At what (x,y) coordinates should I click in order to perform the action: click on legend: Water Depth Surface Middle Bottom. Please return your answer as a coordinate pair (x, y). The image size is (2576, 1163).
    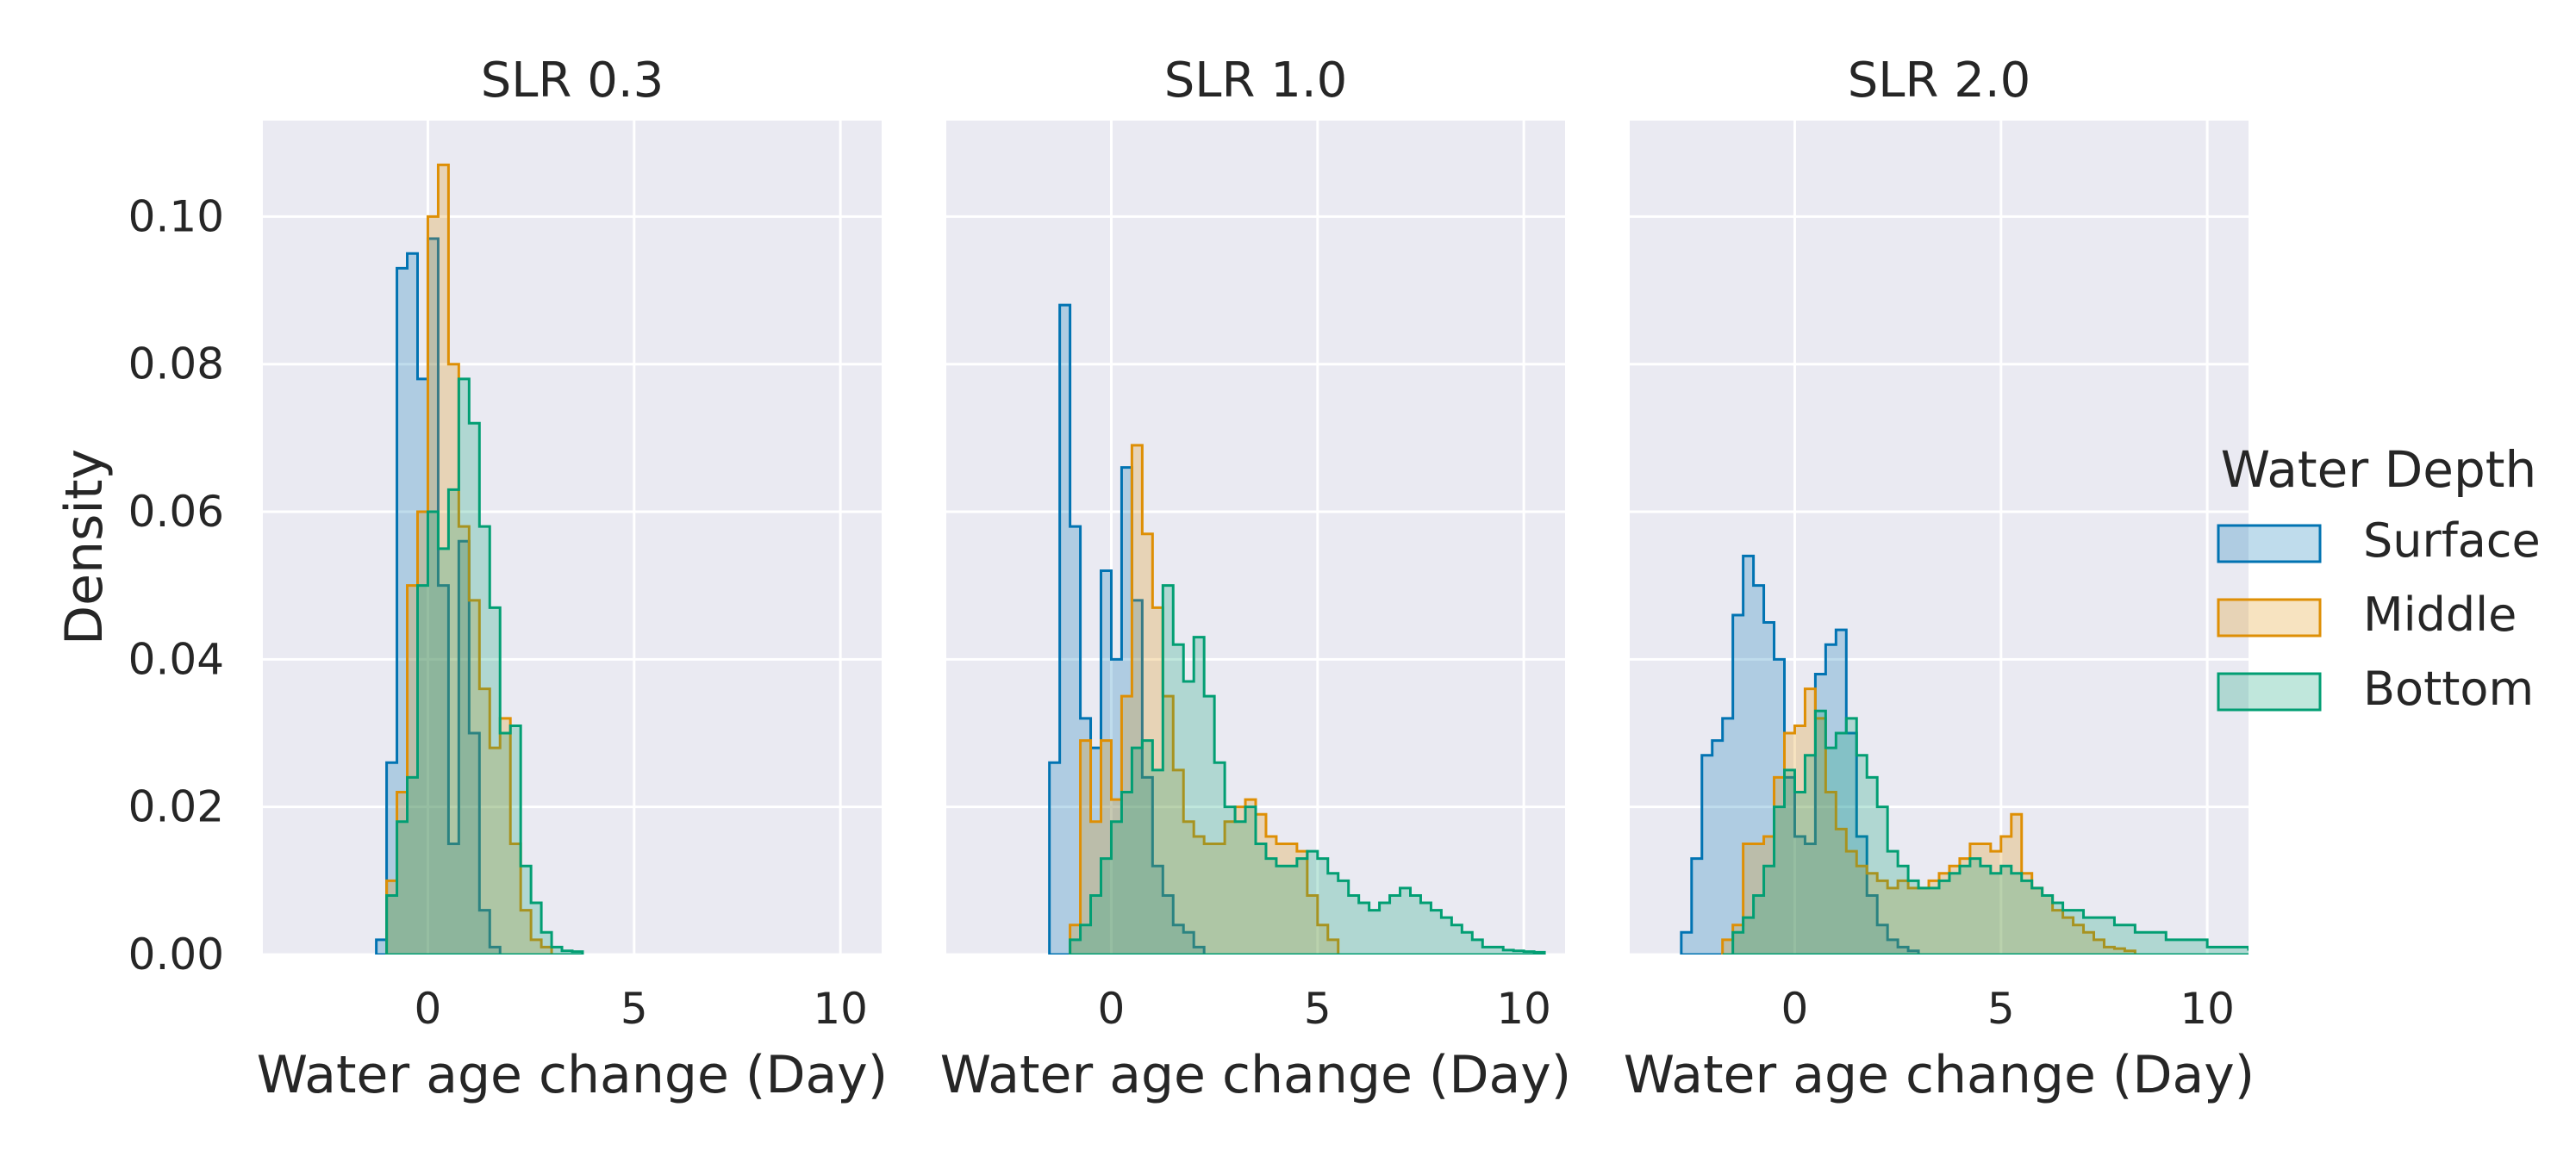
    Looking at the image, I should click on (2379, 578).